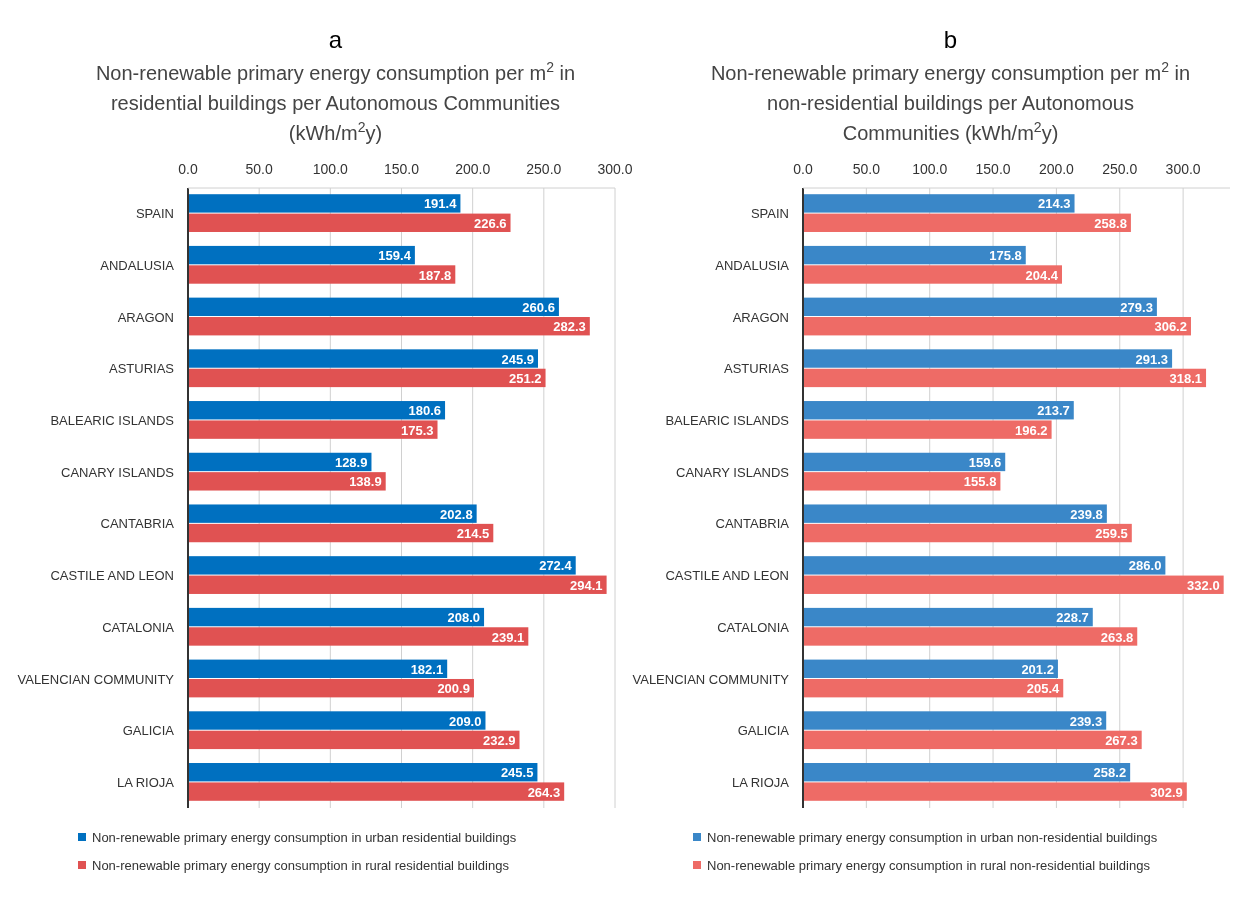 This screenshot has height=897, width=1247. Describe the element at coordinates (453, 689) in the screenshot. I see `data-label: 200.9` at that location.